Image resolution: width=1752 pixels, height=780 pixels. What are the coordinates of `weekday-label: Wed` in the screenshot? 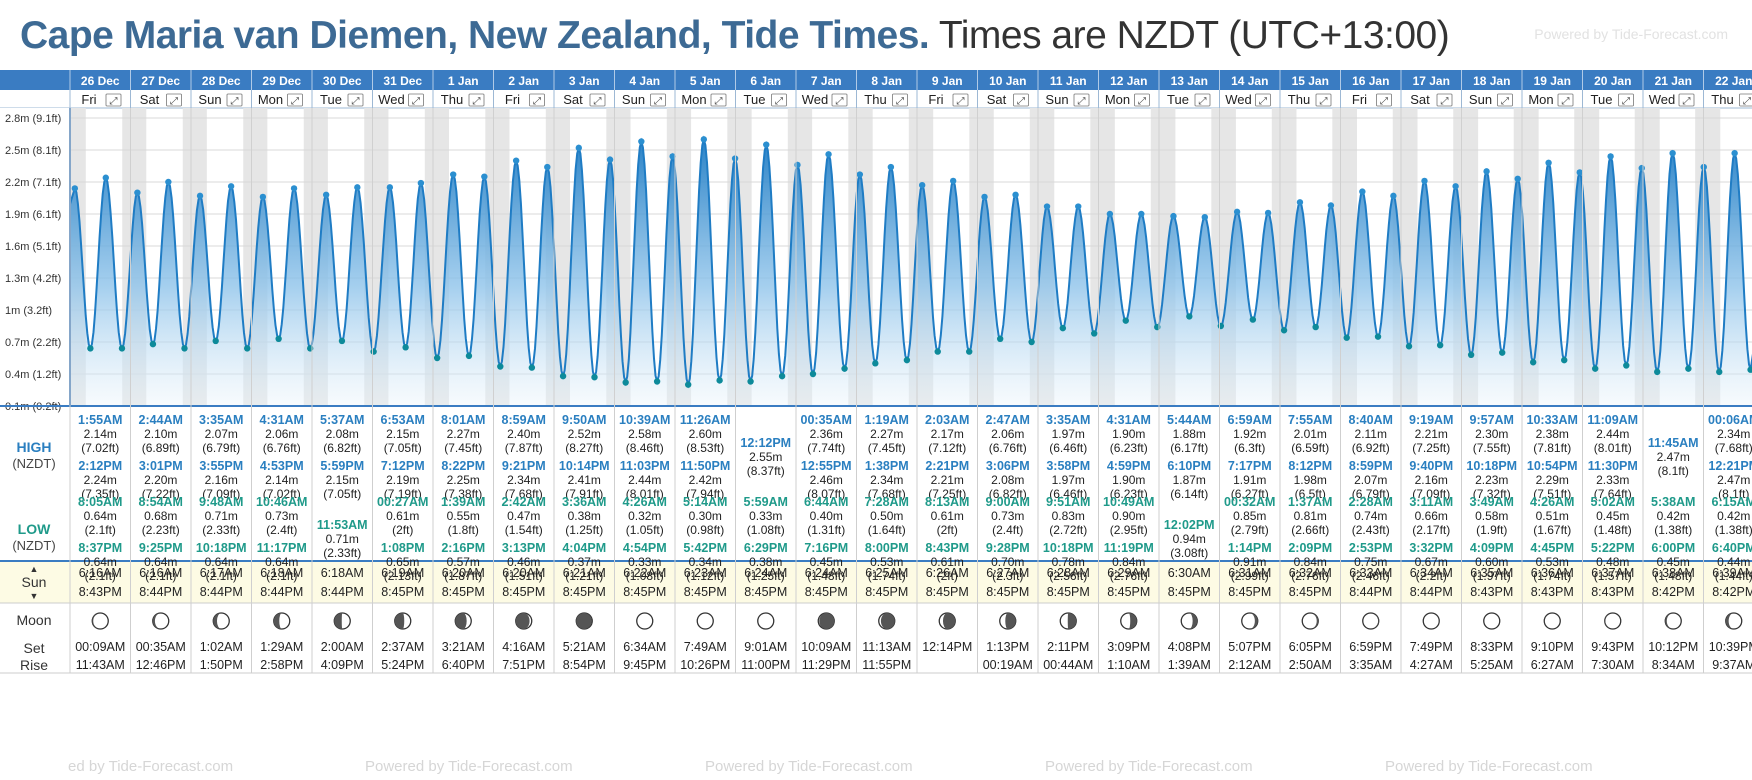 It's located at (1238, 99).